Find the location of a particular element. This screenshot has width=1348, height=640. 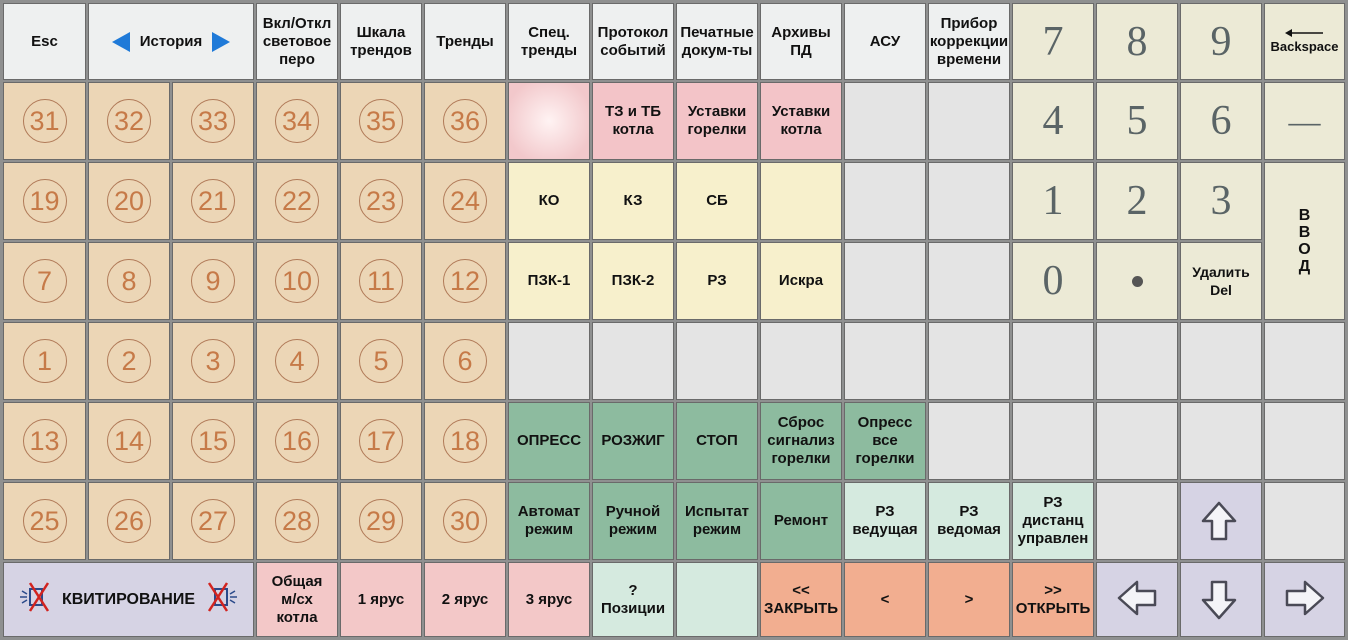

print-docs-button: Печатные докум-ты is located at coordinates (717, 41).